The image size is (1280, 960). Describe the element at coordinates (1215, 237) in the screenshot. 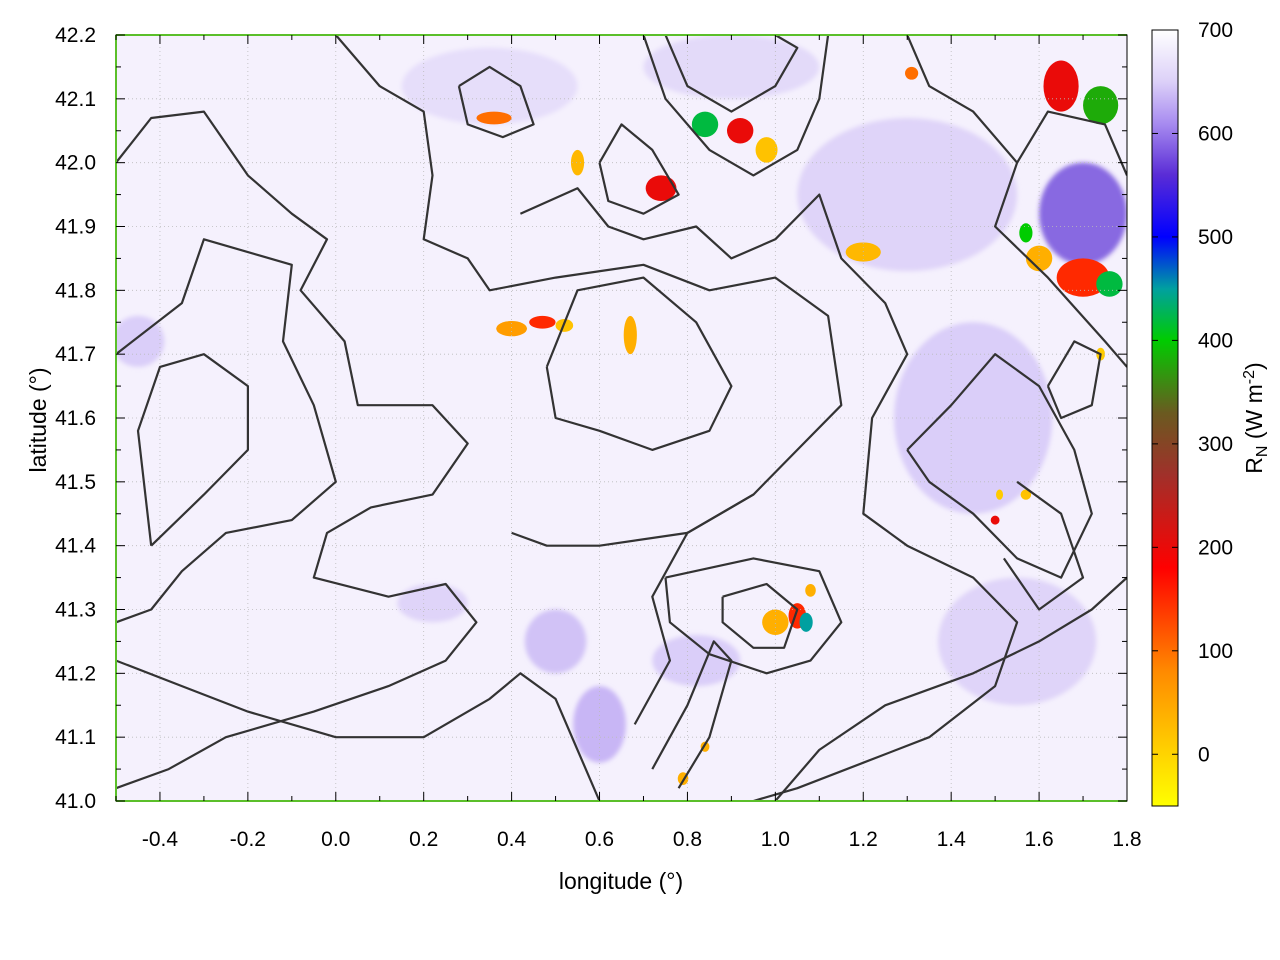

I see `colorbar-tick-label: 500` at that location.